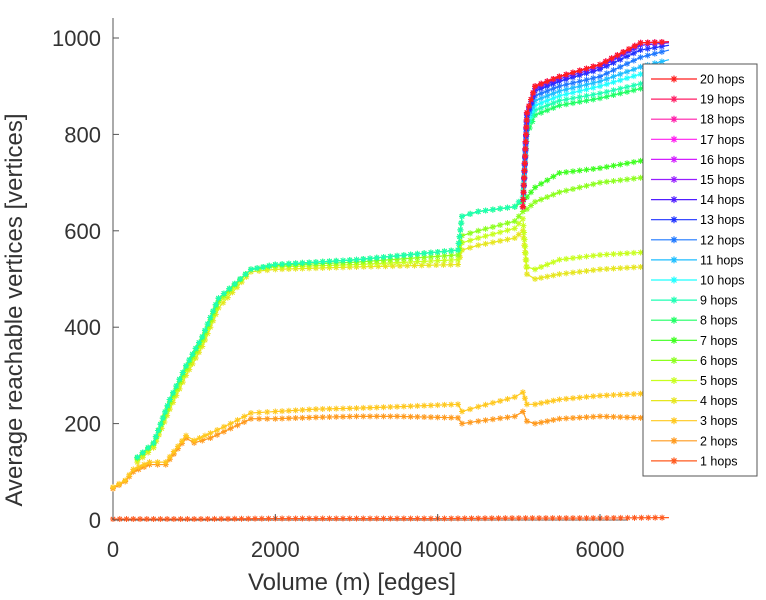 The width and height of the screenshot is (766, 600). I want to click on legend-marker, so click(674, 401).